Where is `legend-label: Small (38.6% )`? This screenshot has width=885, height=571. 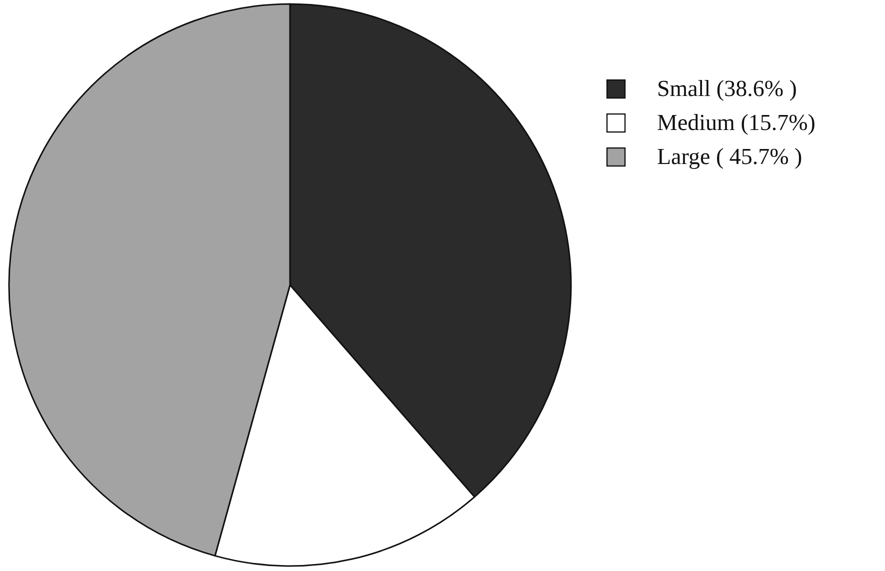 legend-label: Small (38.6% ) is located at coordinates (727, 88).